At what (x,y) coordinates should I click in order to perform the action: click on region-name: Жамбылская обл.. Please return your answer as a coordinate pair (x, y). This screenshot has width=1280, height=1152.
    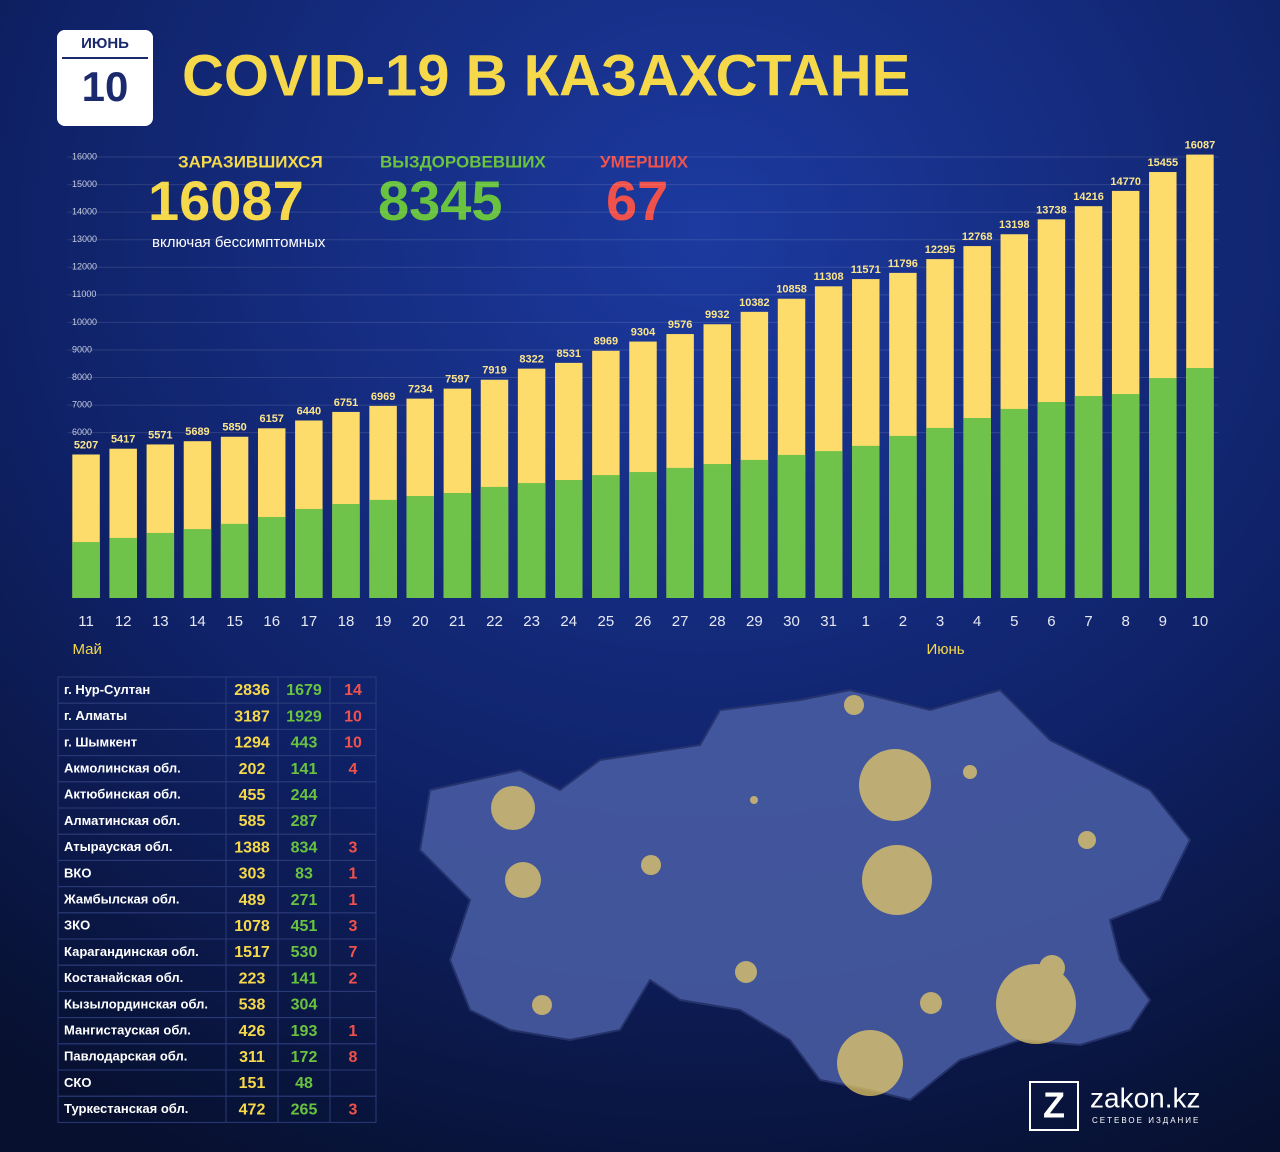
    Looking at the image, I should click on (121, 899).